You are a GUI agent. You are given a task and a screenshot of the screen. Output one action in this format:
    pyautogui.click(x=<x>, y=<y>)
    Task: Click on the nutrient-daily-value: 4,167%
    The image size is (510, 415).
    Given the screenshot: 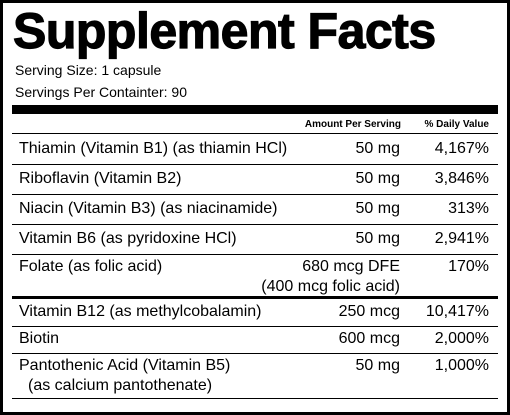 What is the action you would take?
    pyautogui.click(x=461, y=148)
    